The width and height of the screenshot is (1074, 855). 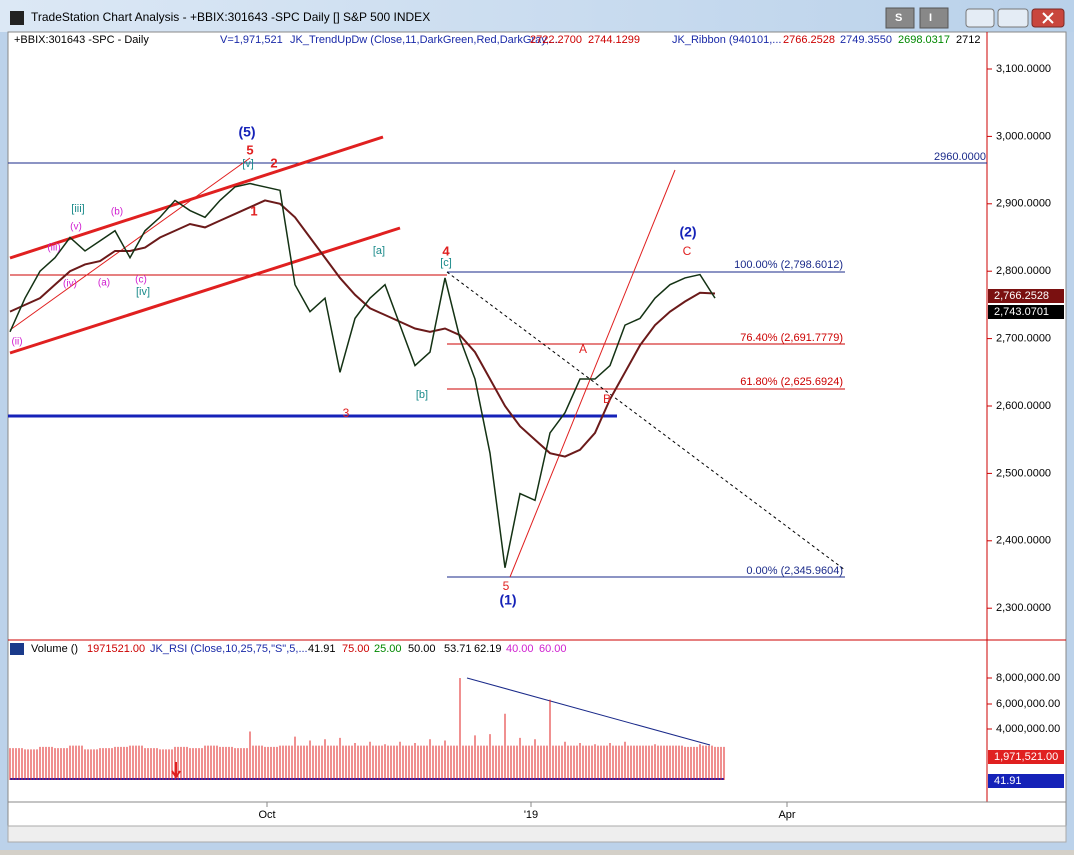 I want to click on volume-value: 1,971,521.00, so click(x=1026, y=757).